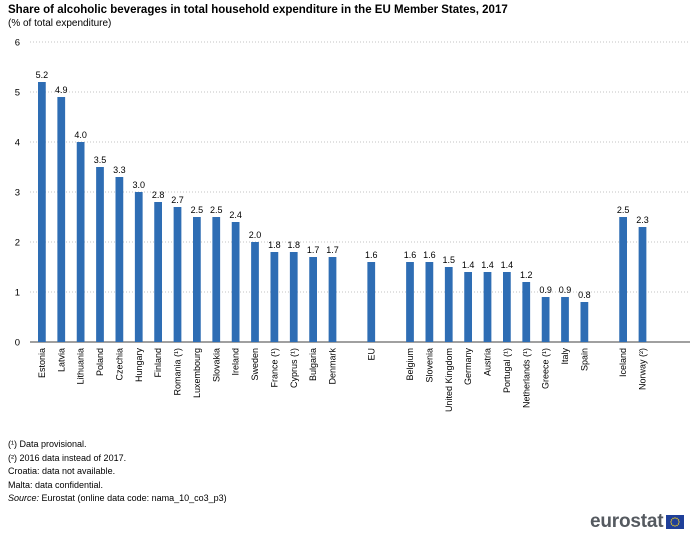  Describe the element at coordinates (546, 368) in the screenshot. I see `x-tick-label: Greece (¹)` at that location.